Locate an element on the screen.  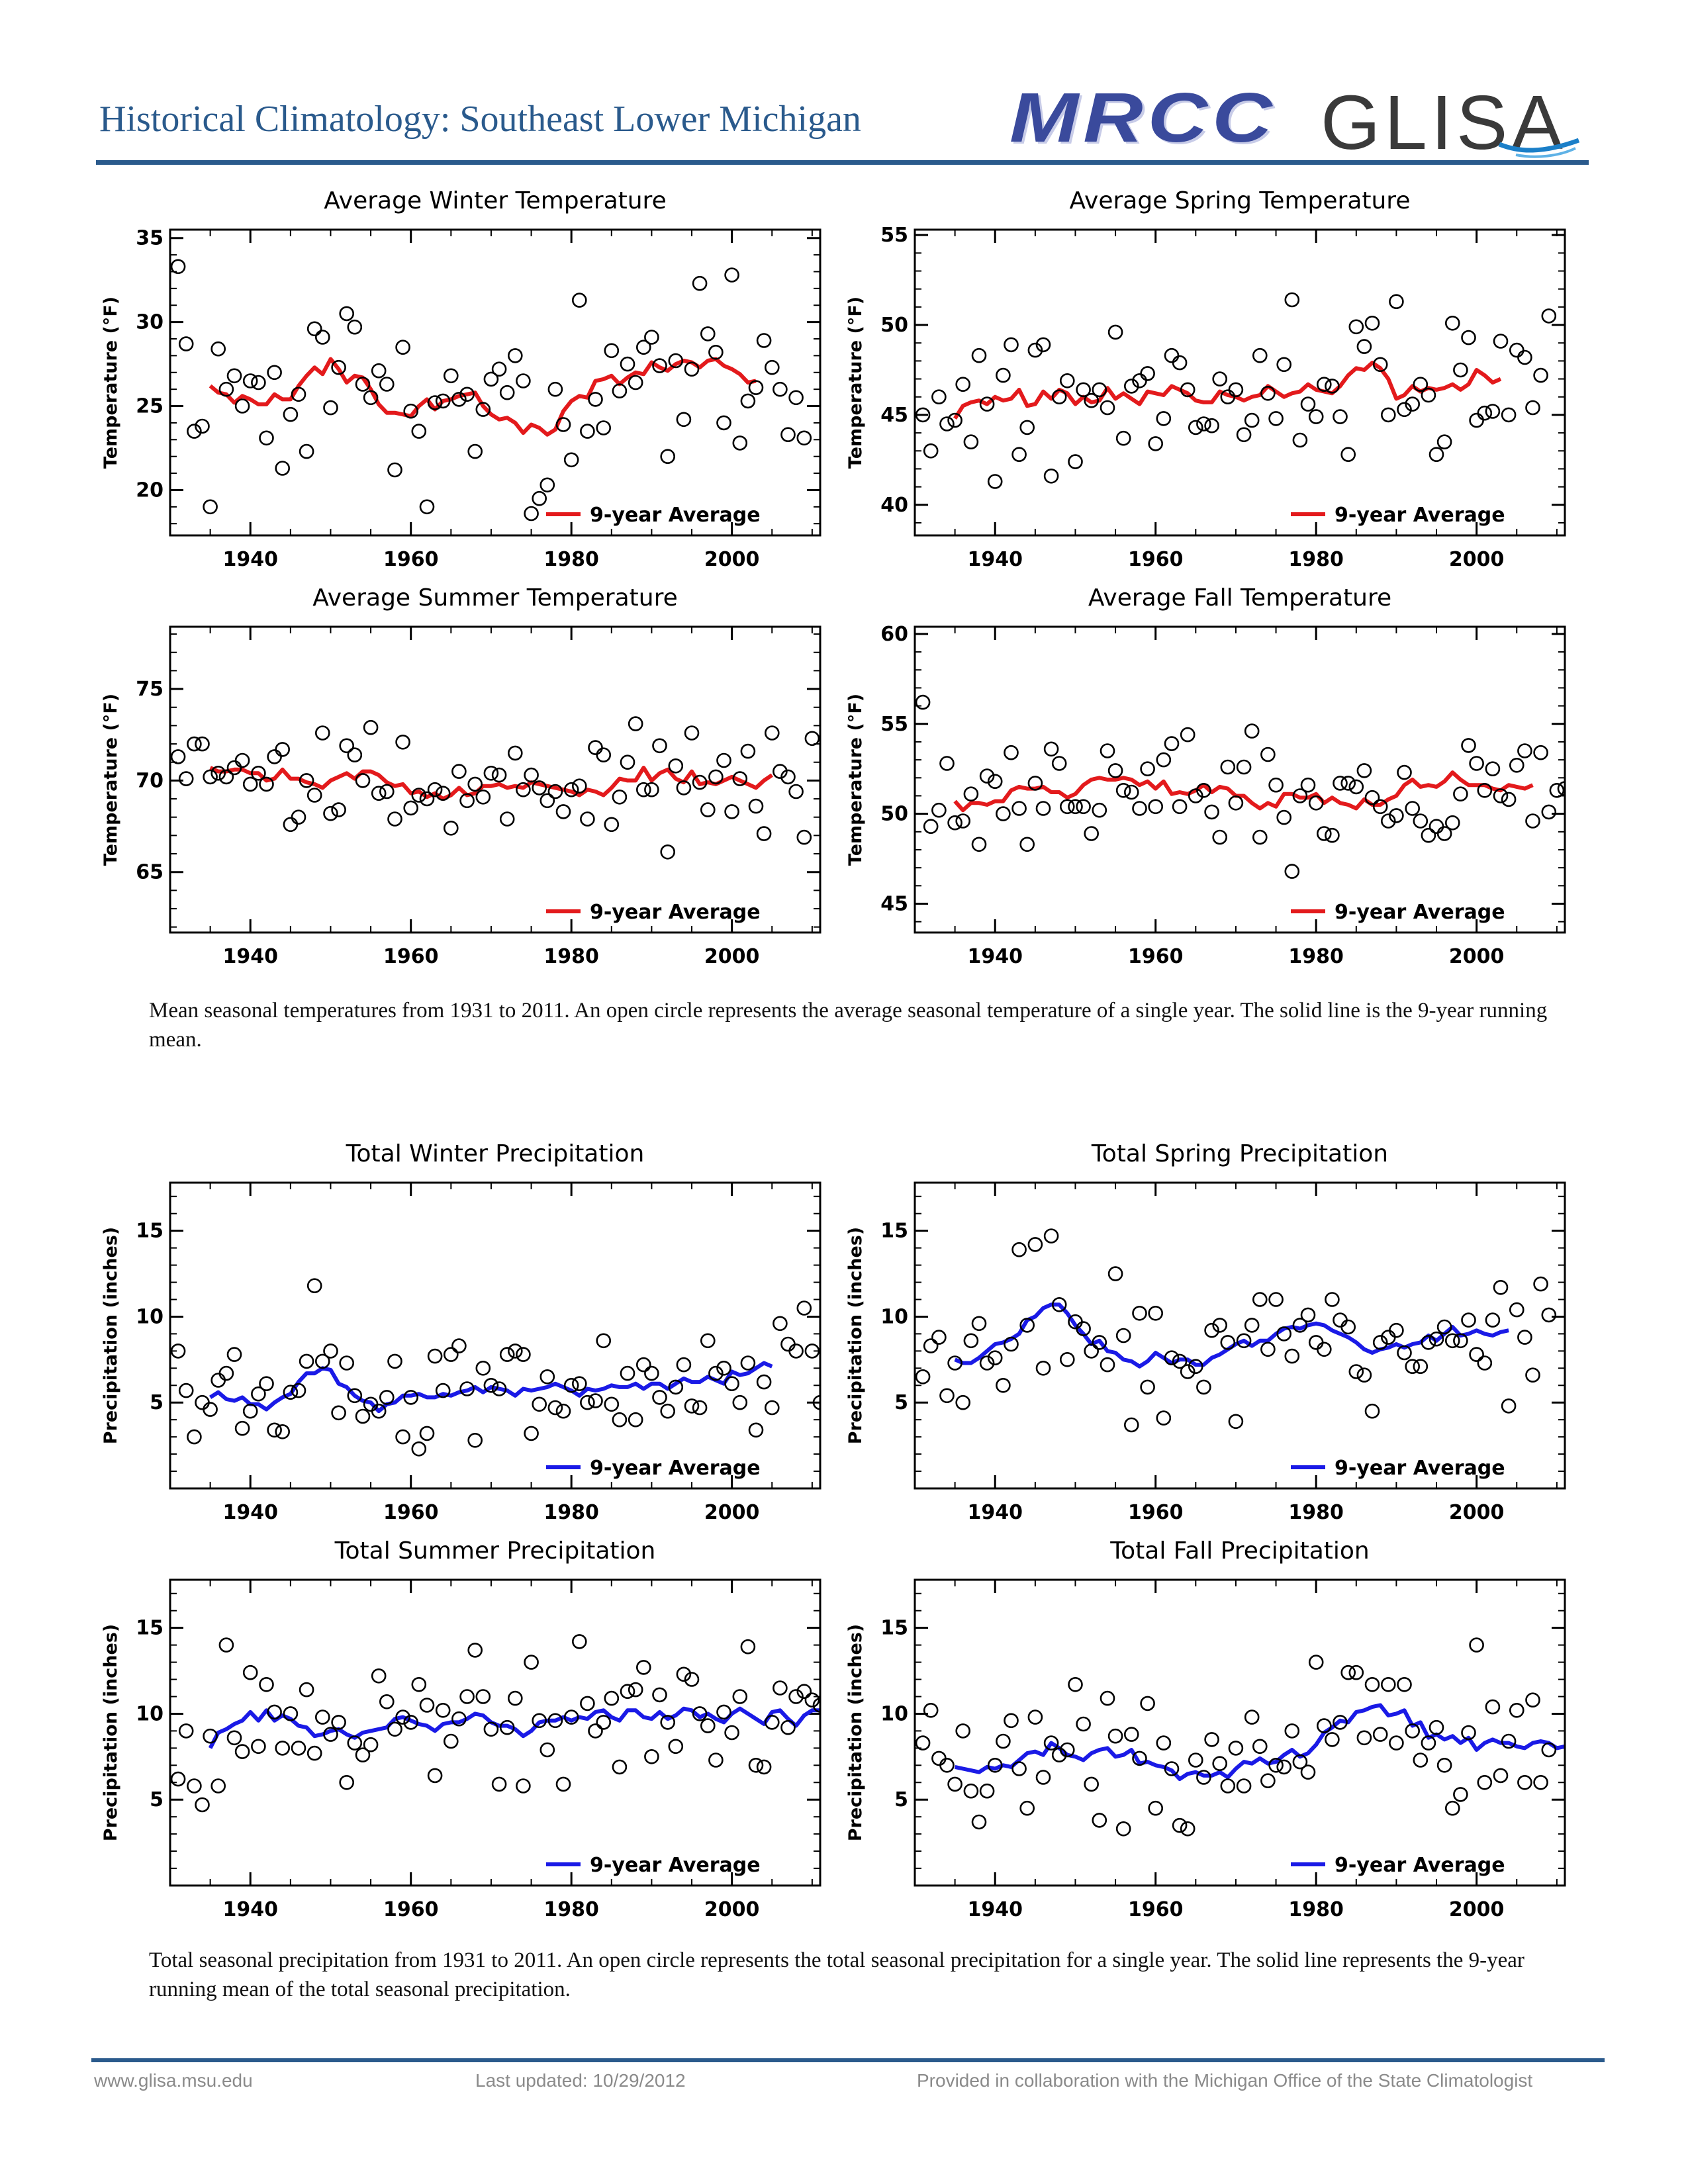
x-tick-label: 1940 is located at coordinates (995, 957).